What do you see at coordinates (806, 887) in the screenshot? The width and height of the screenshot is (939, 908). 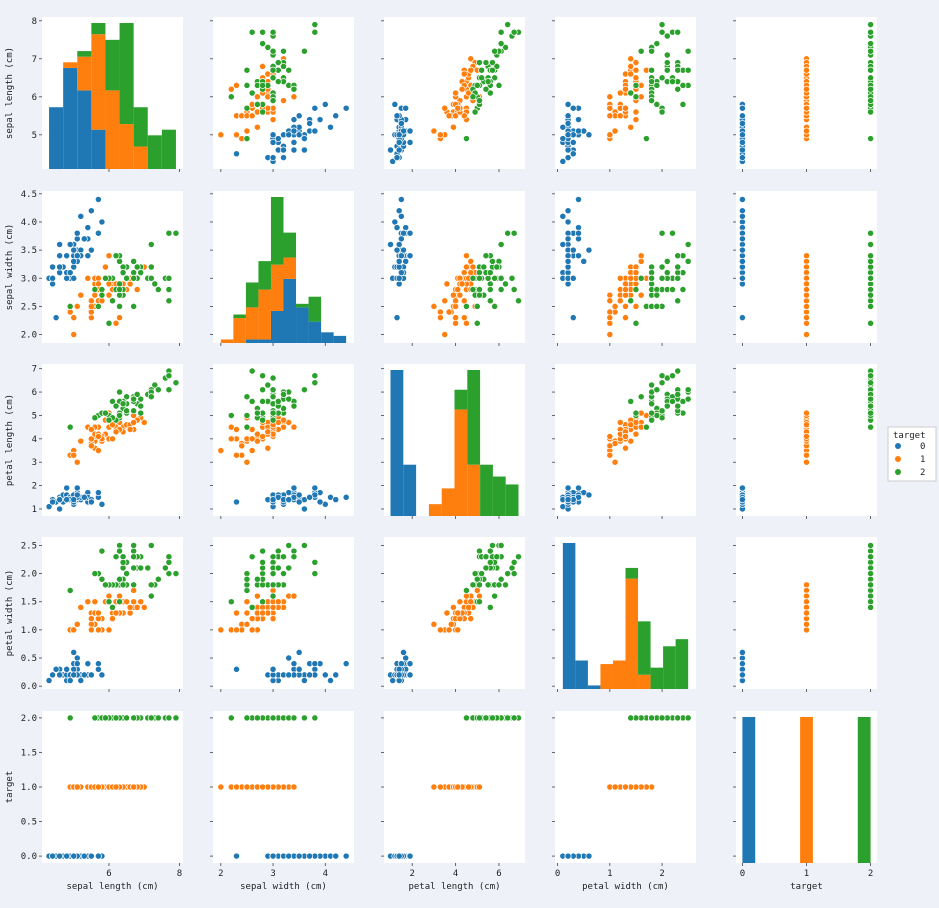 I see `x-axis-label: target` at bounding box center [806, 887].